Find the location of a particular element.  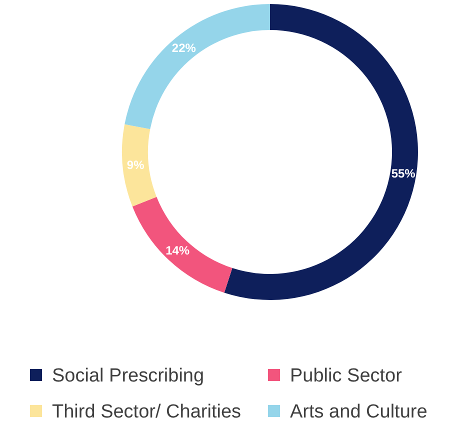

data-label: 9% is located at coordinates (135, 165).